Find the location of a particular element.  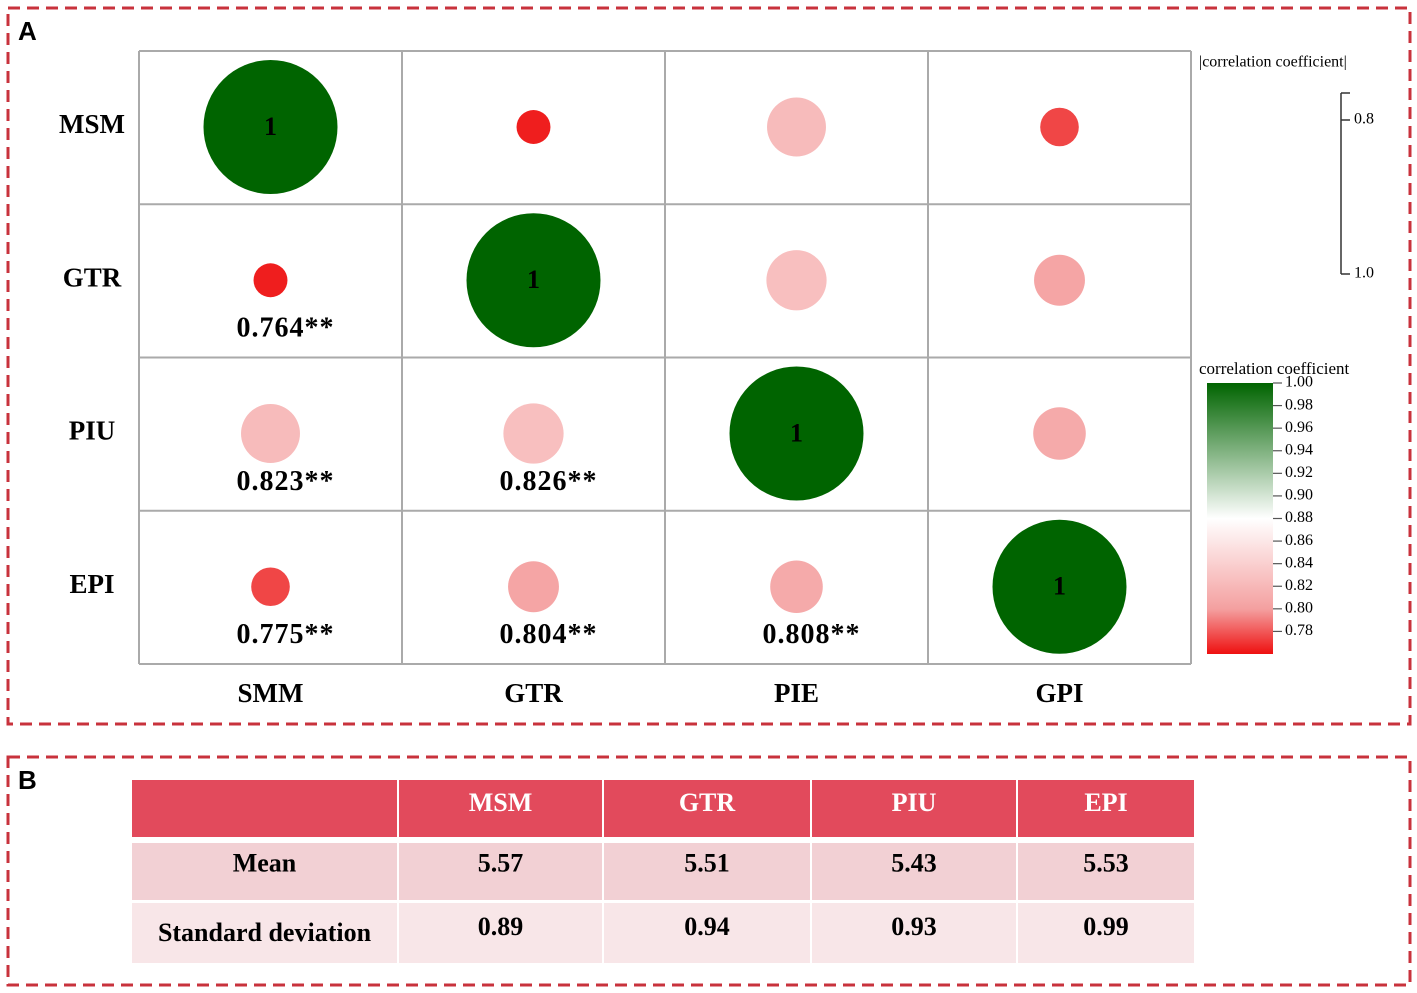

value-label: 0.808** is located at coordinates (812, 634).